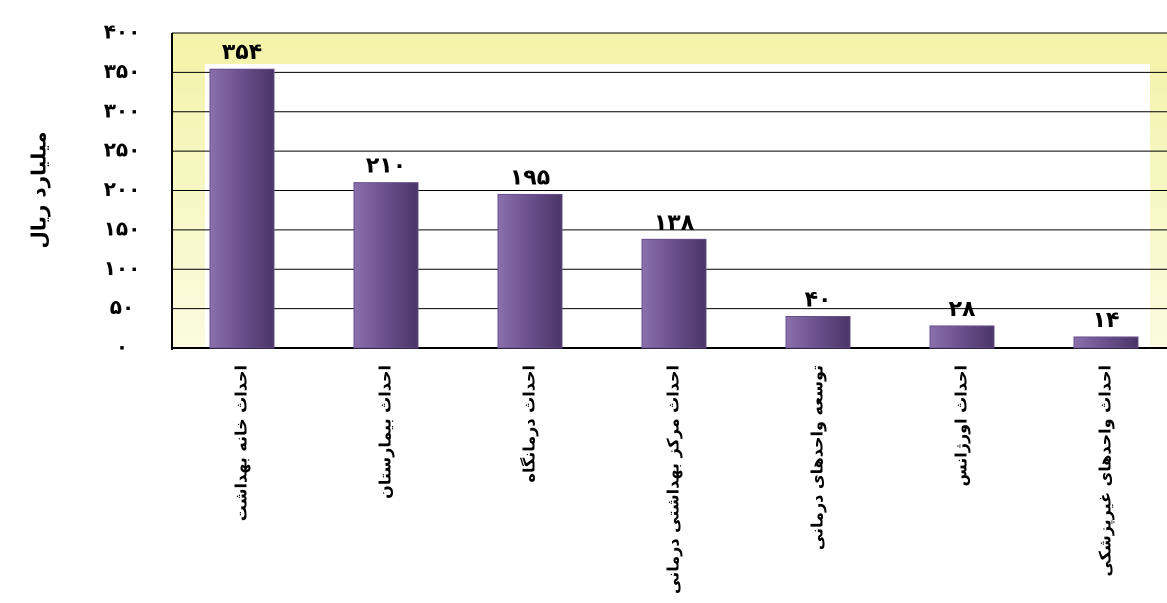  Describe the element at coordinates (122, 32) in the screenshot. I see `y-tick-label: ۴۰۰` at that location.